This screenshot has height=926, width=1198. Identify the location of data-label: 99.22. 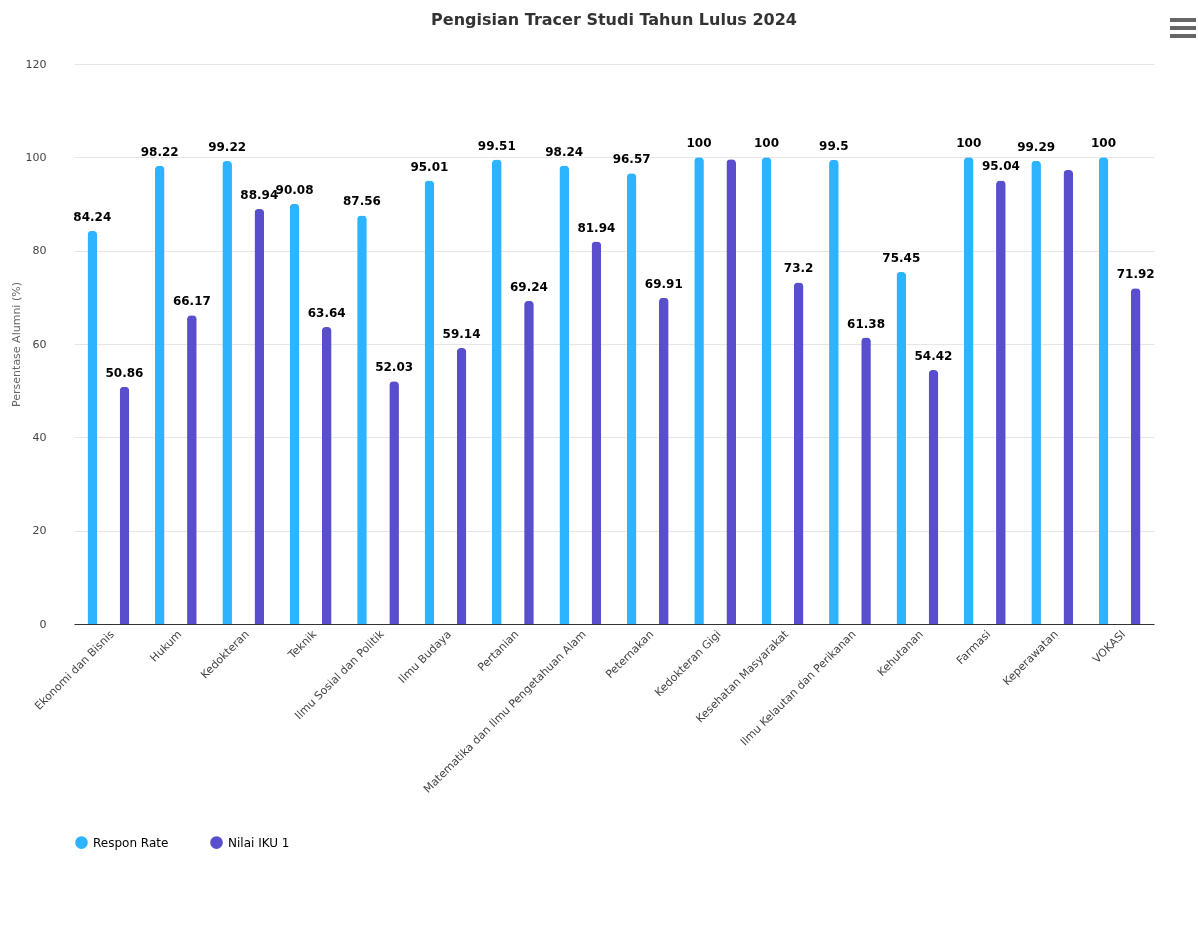
(227, 146).